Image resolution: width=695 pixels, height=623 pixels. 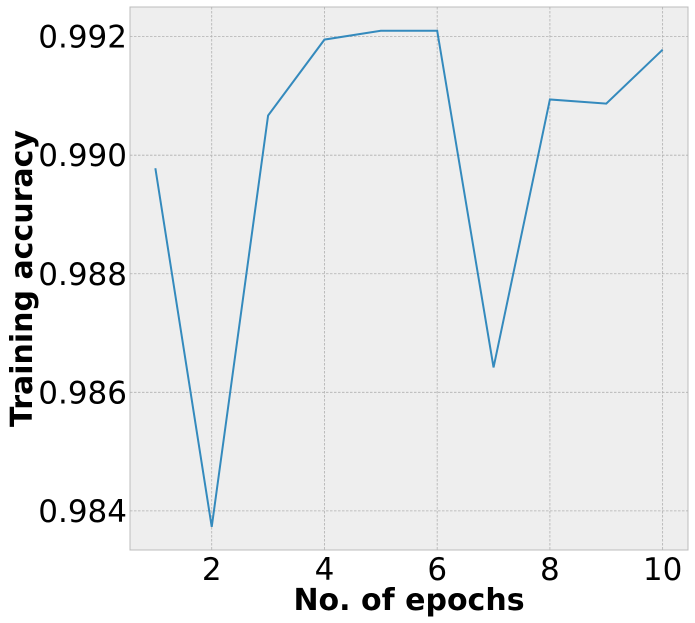 I want to click on x-tick-label: 2, so click(x=212, y=570).